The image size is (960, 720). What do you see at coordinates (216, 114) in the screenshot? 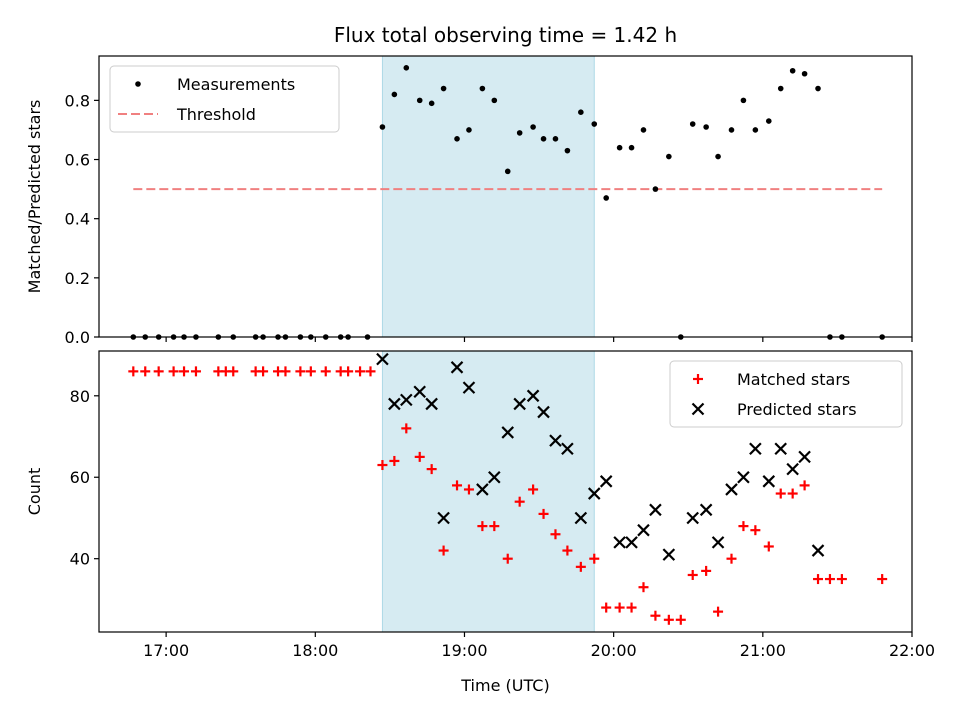
I see `legend-label: Threshold` at bounding box center [216, 114].